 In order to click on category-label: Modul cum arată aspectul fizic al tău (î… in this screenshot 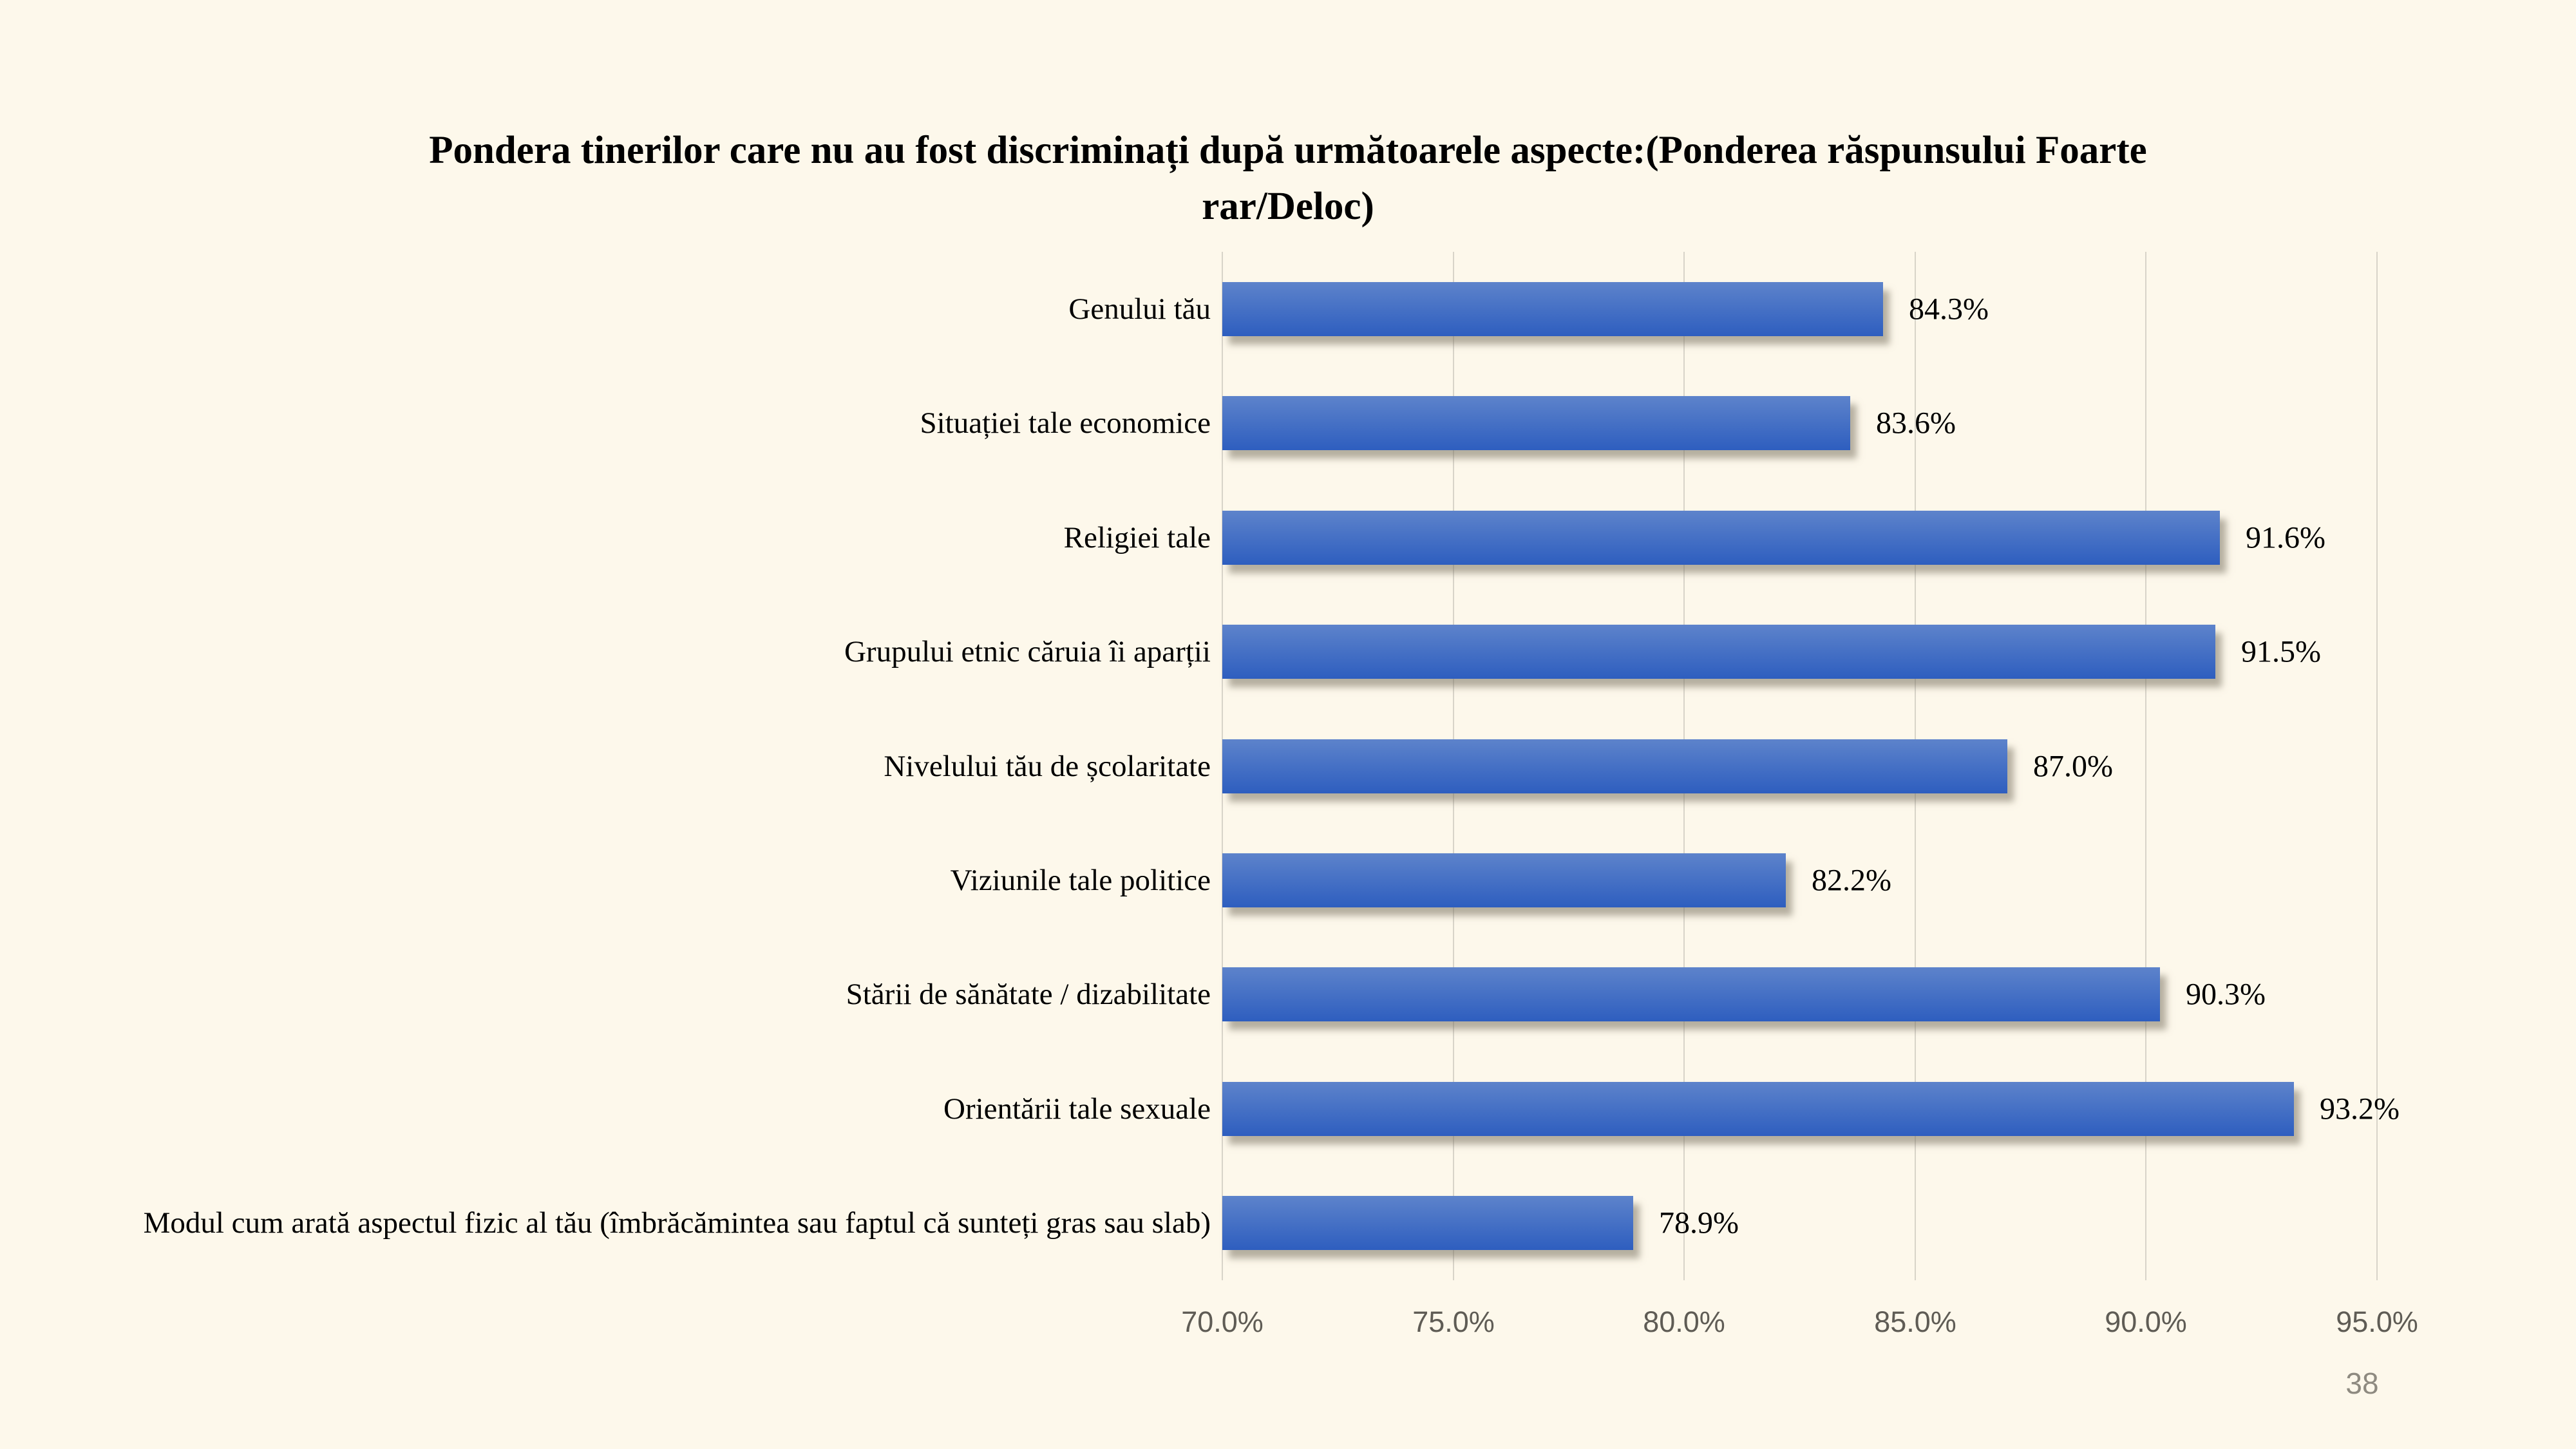, I will do `click(677, 1223)`.